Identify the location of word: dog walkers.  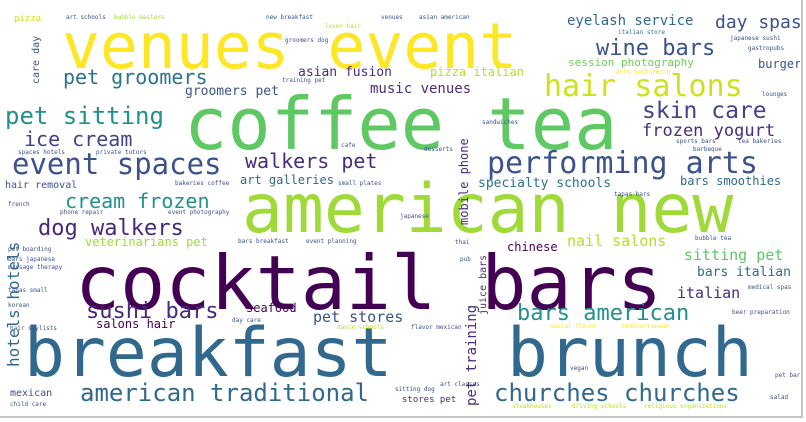
(111, 228).